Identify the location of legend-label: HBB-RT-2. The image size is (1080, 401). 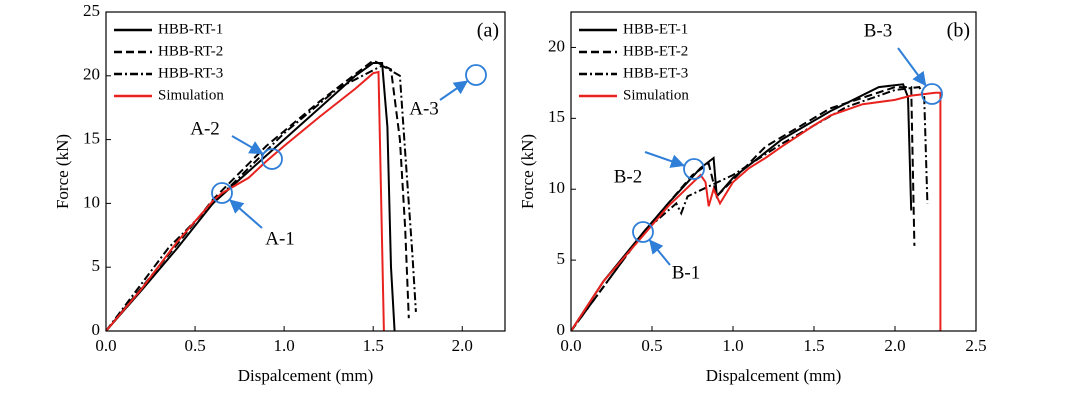
(190, 51).